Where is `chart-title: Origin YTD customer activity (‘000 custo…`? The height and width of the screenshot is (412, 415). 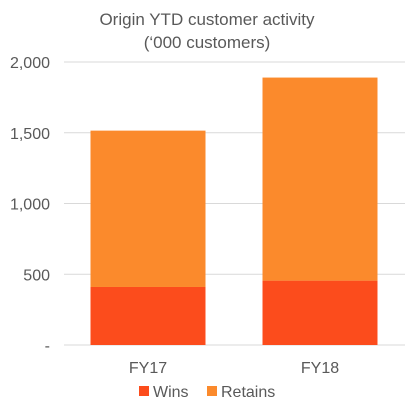 chart-title: Origin YTD customer activity (‘000 custo… is located at coordinates (207, 31).